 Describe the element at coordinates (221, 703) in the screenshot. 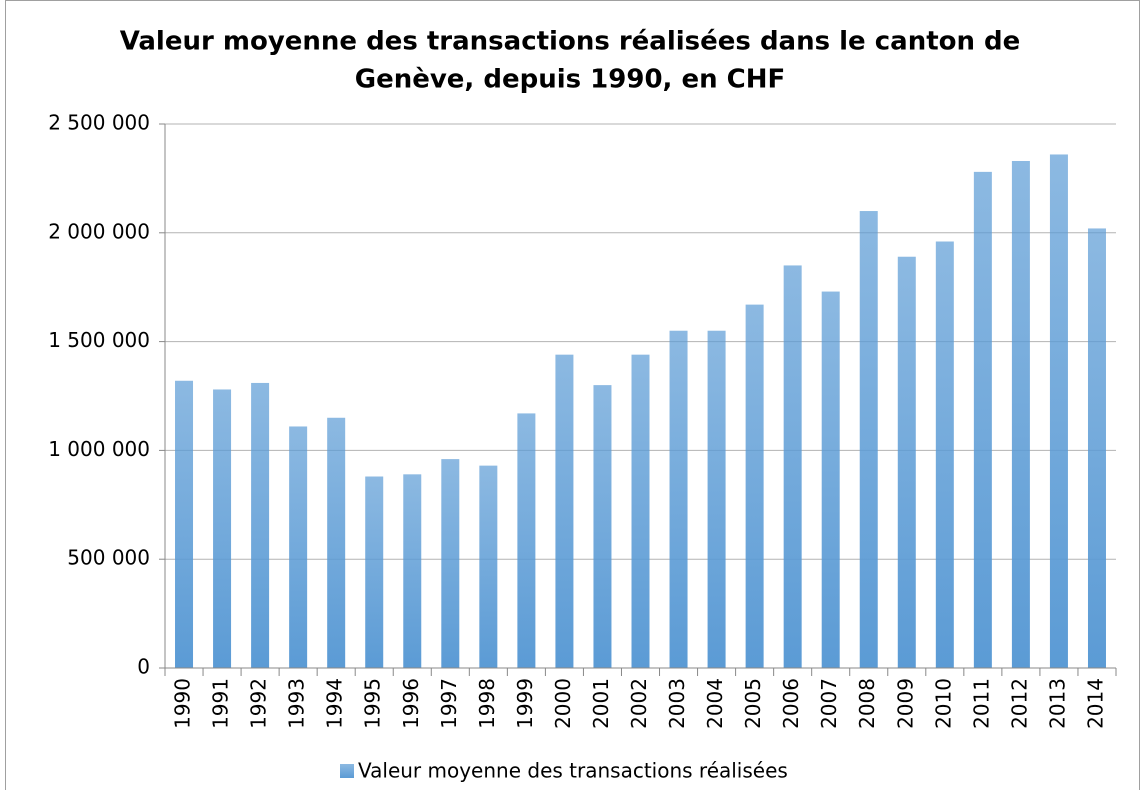

I see `x-tick-label: 1991` at that location.